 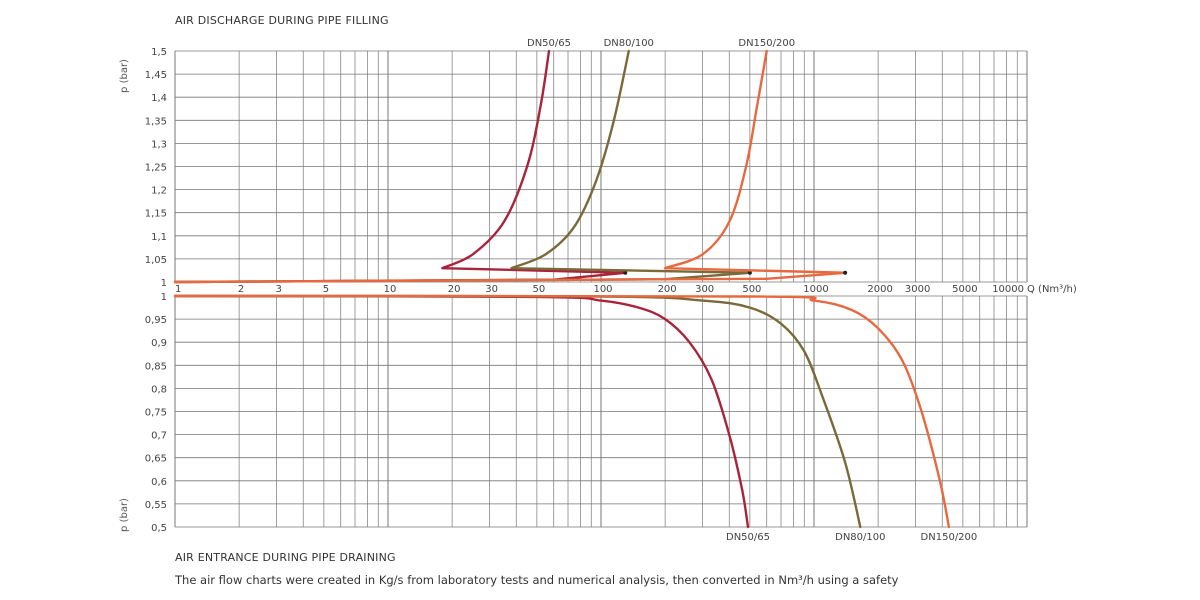 I want to click on x-tick-label: 50, so click(x=539, y=289).